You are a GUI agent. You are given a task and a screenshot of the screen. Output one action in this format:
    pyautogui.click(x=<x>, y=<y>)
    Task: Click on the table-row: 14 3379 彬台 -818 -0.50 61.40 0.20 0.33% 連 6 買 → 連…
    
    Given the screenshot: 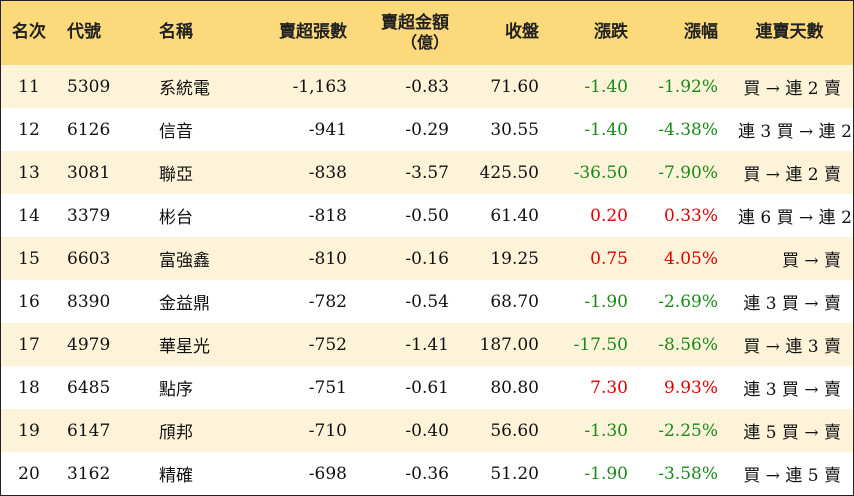 What is the action you would take?
    pyautogui.click(x=427, y=215)
    